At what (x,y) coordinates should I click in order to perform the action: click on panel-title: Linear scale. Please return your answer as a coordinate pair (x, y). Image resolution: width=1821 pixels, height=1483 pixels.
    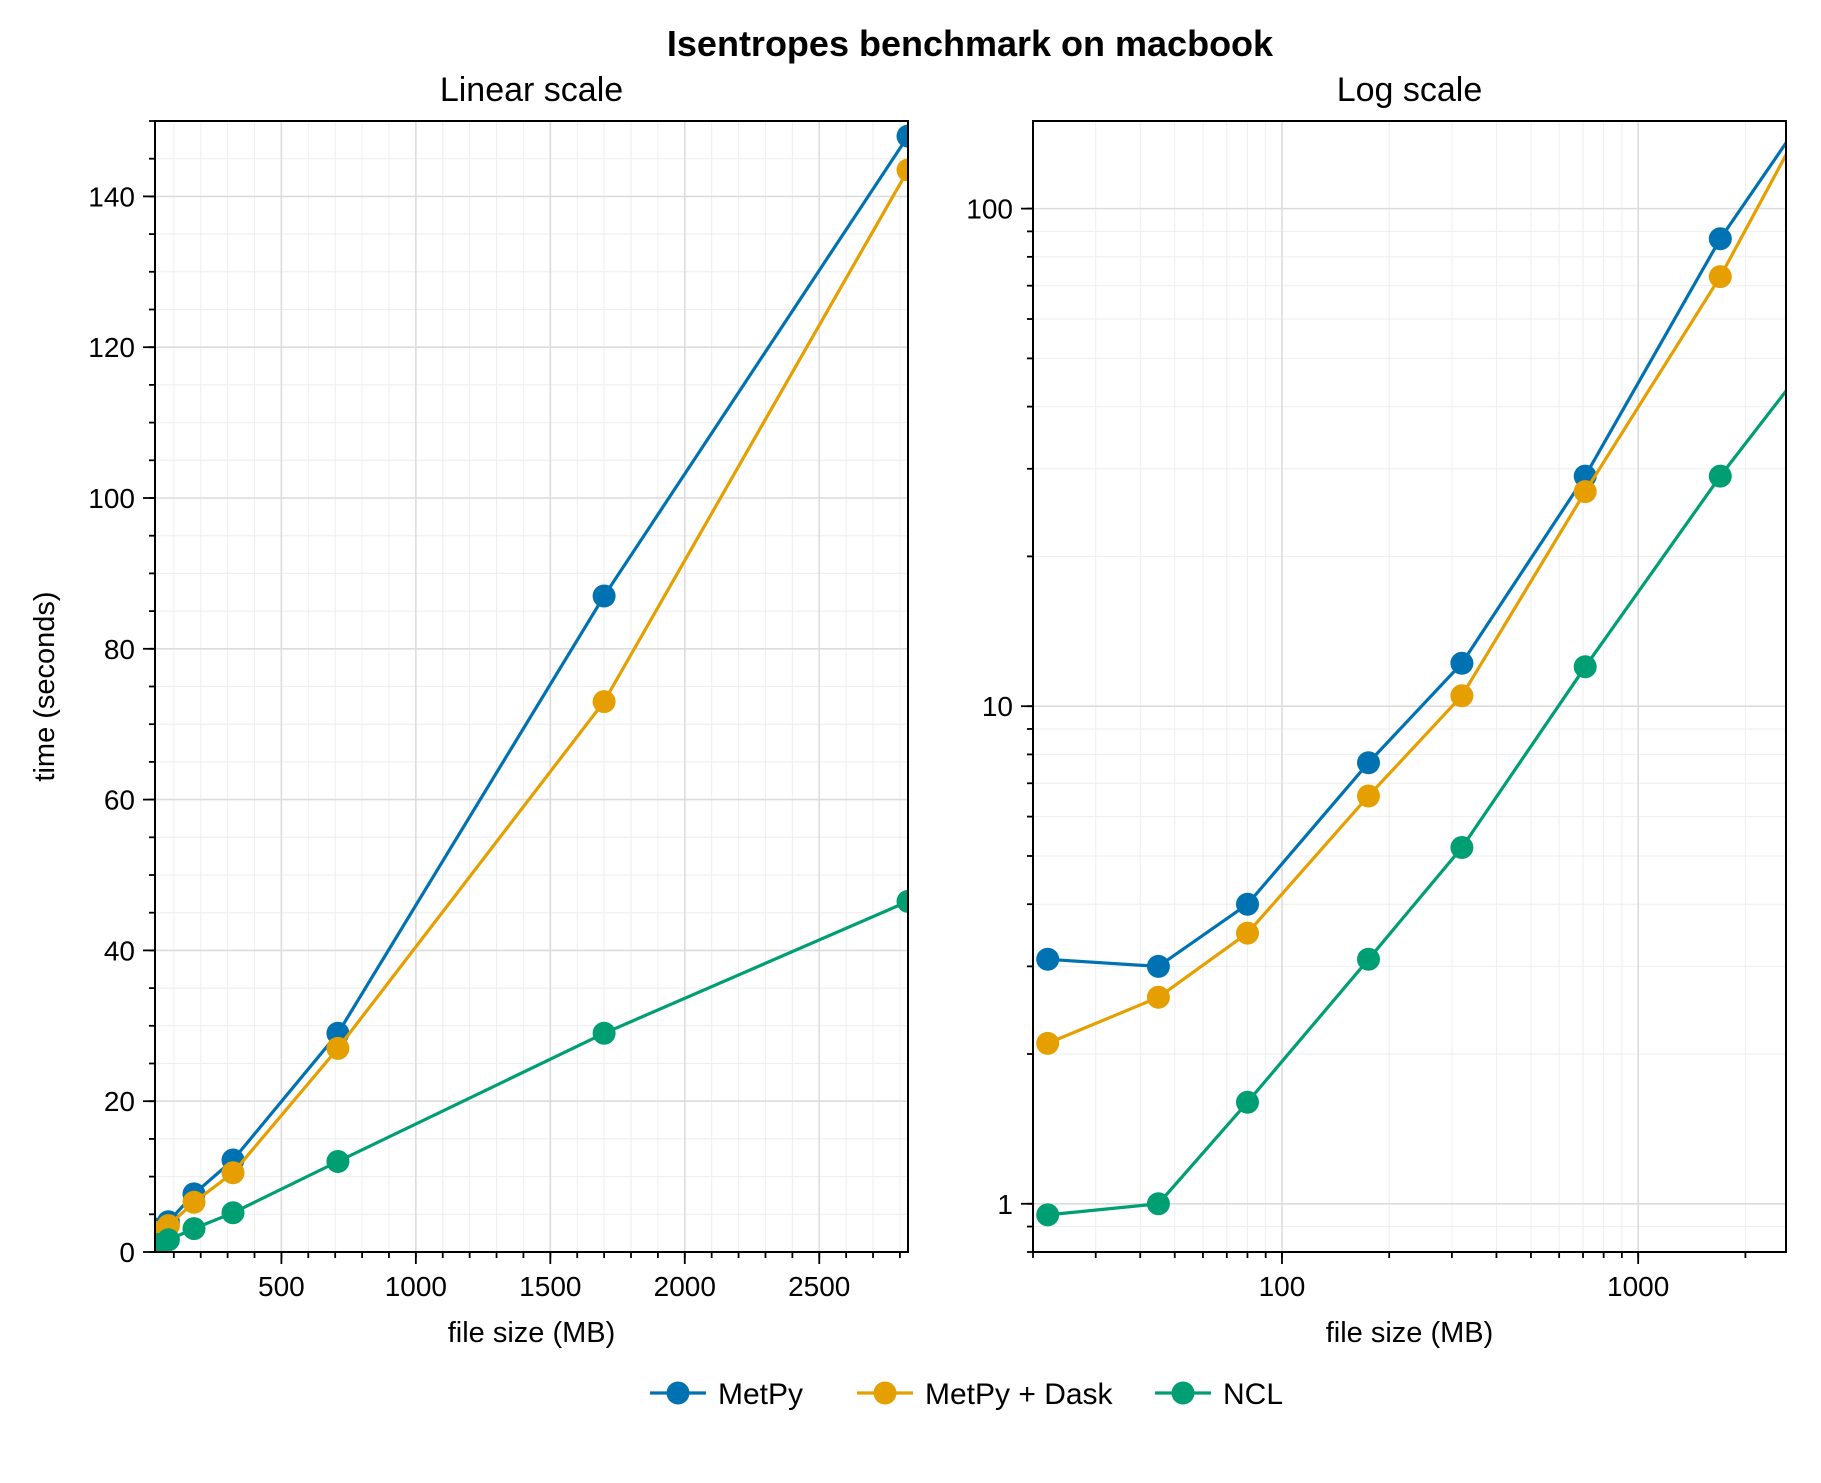
    Looking at the image, I should click on (531, 90).